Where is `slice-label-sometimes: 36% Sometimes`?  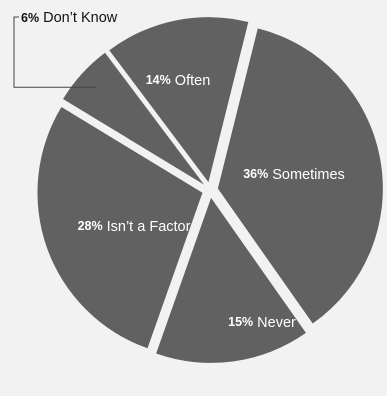
slice-label-sometimes: 36% Sometimes is located at coordinates (294, 175).